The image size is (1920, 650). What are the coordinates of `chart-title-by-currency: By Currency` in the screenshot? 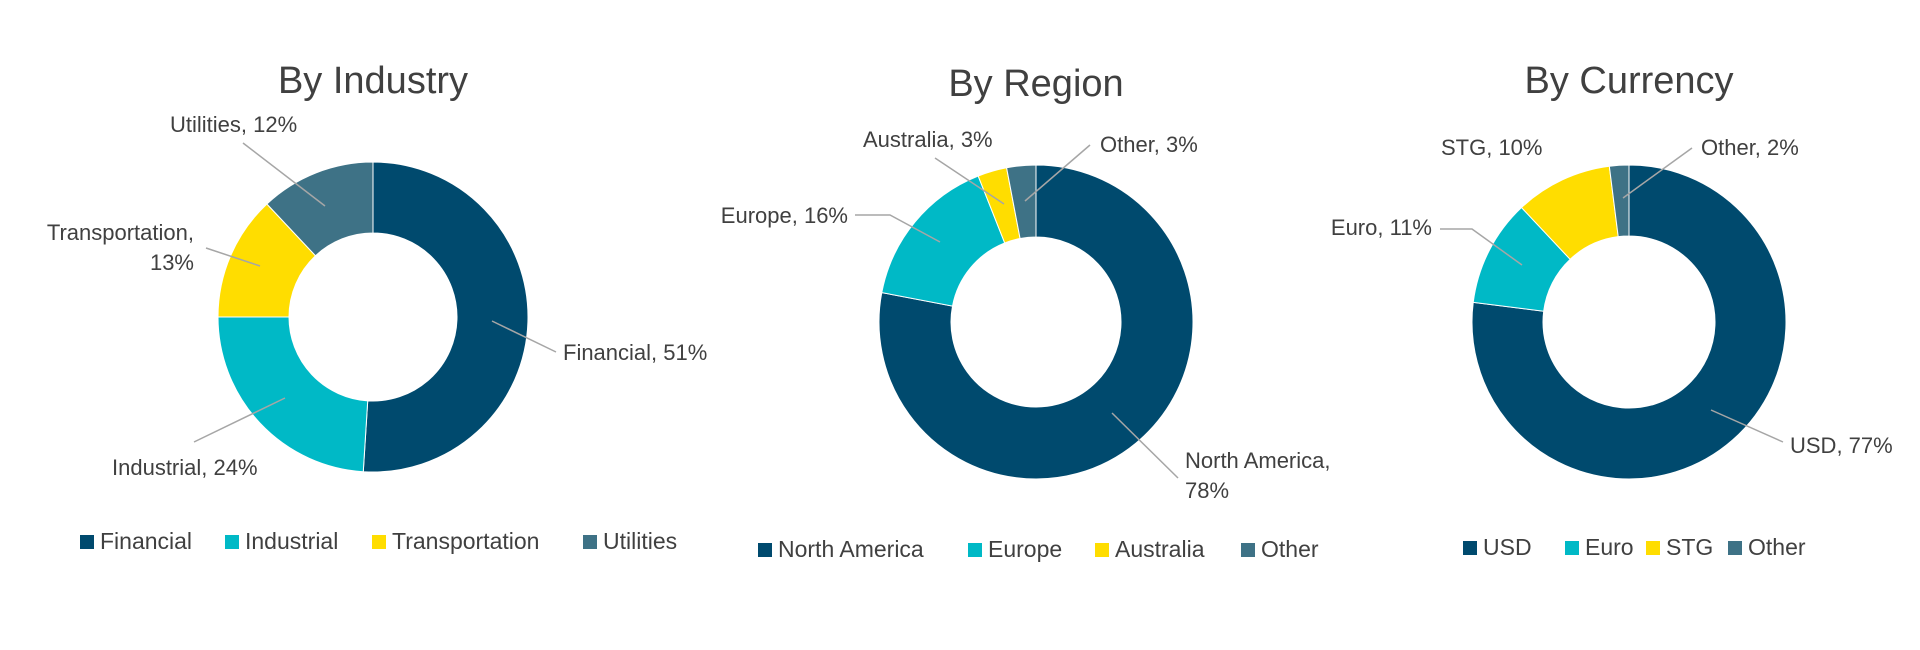 It's located at (1628, 81).